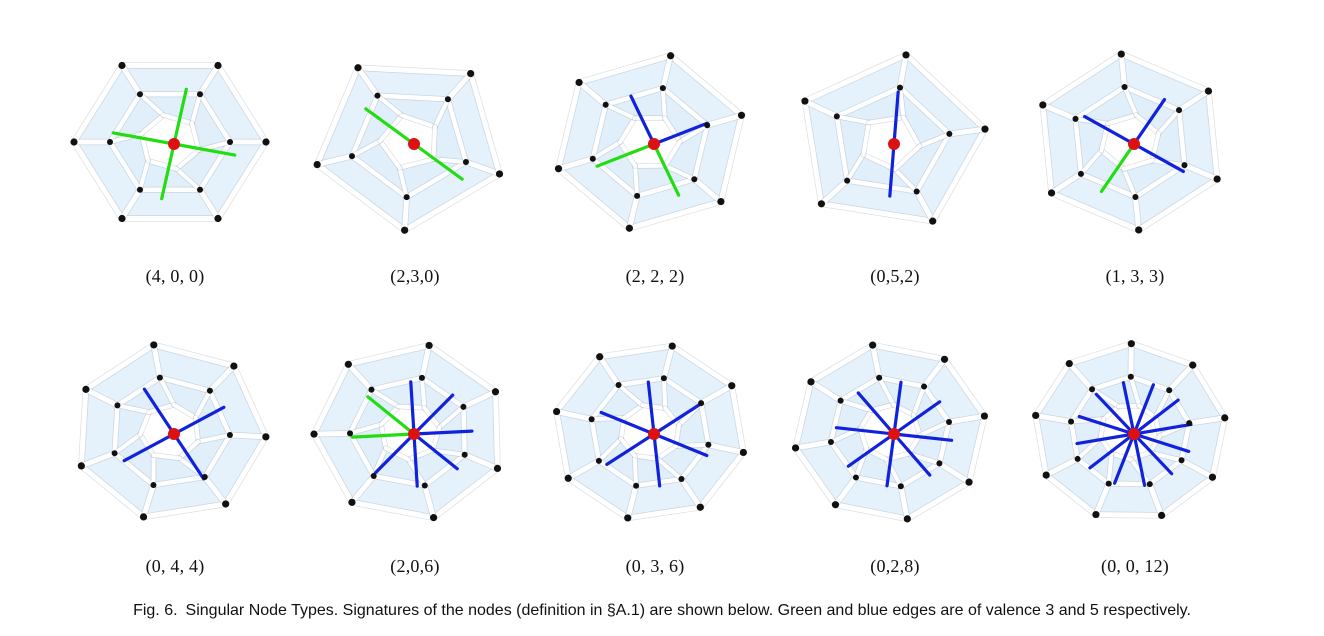  I want to click on signature-label-8: (0, 3, 6), so click(655, 566).